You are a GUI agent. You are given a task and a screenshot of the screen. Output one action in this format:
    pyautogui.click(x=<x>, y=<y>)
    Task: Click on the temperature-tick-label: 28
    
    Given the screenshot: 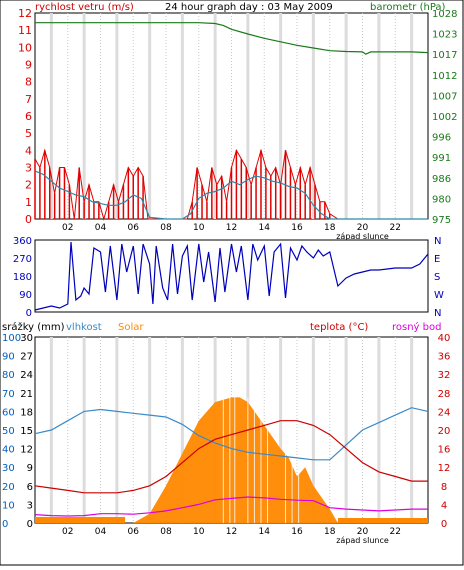 What is the action you would take?
    pyautogui.click(x=444, y=394)
    